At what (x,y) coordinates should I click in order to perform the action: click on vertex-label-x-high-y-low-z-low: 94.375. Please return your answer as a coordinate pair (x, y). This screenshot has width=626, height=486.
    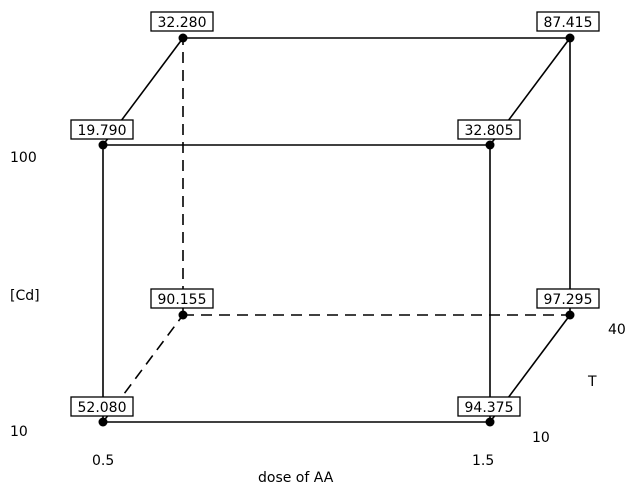
    Looking at the image, I should click on (489, 406).